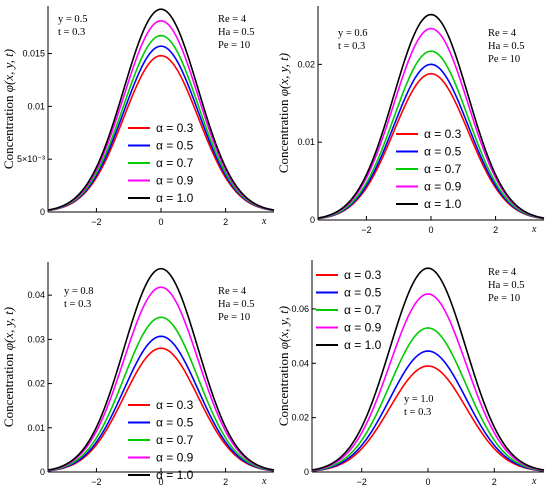 The width and height of the screenshot is (550, 497). I want to click on y-tick-label: 0.015, so click(33, 54).